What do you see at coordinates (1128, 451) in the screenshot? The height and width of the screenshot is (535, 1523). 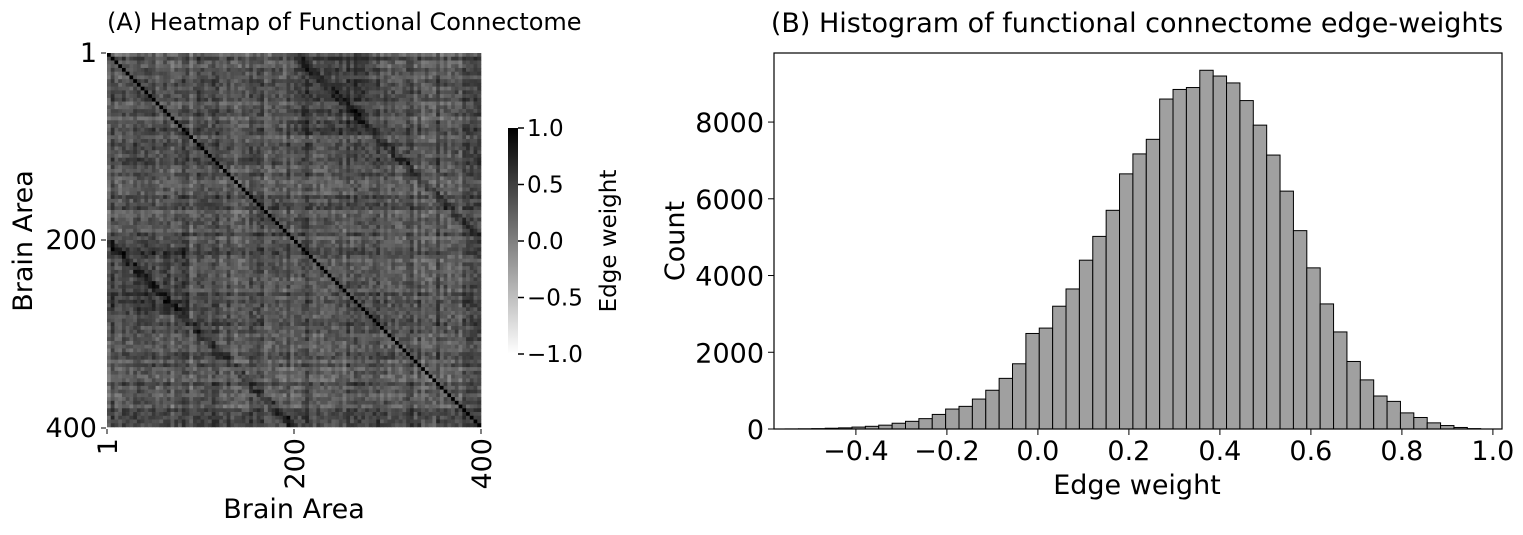 I see `histogram-xtick-label: 0.2` at bounding box center [1128, 451].